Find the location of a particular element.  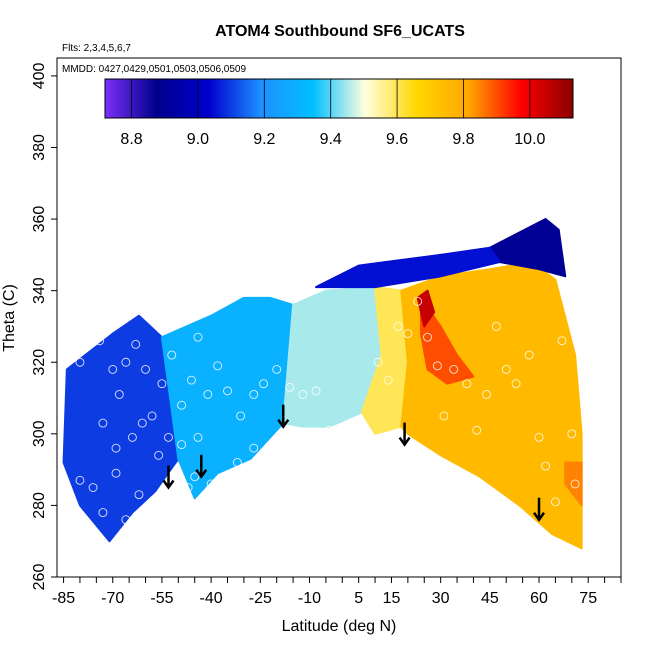

y-tick-label: 300 is located at coordinates (39, 433).